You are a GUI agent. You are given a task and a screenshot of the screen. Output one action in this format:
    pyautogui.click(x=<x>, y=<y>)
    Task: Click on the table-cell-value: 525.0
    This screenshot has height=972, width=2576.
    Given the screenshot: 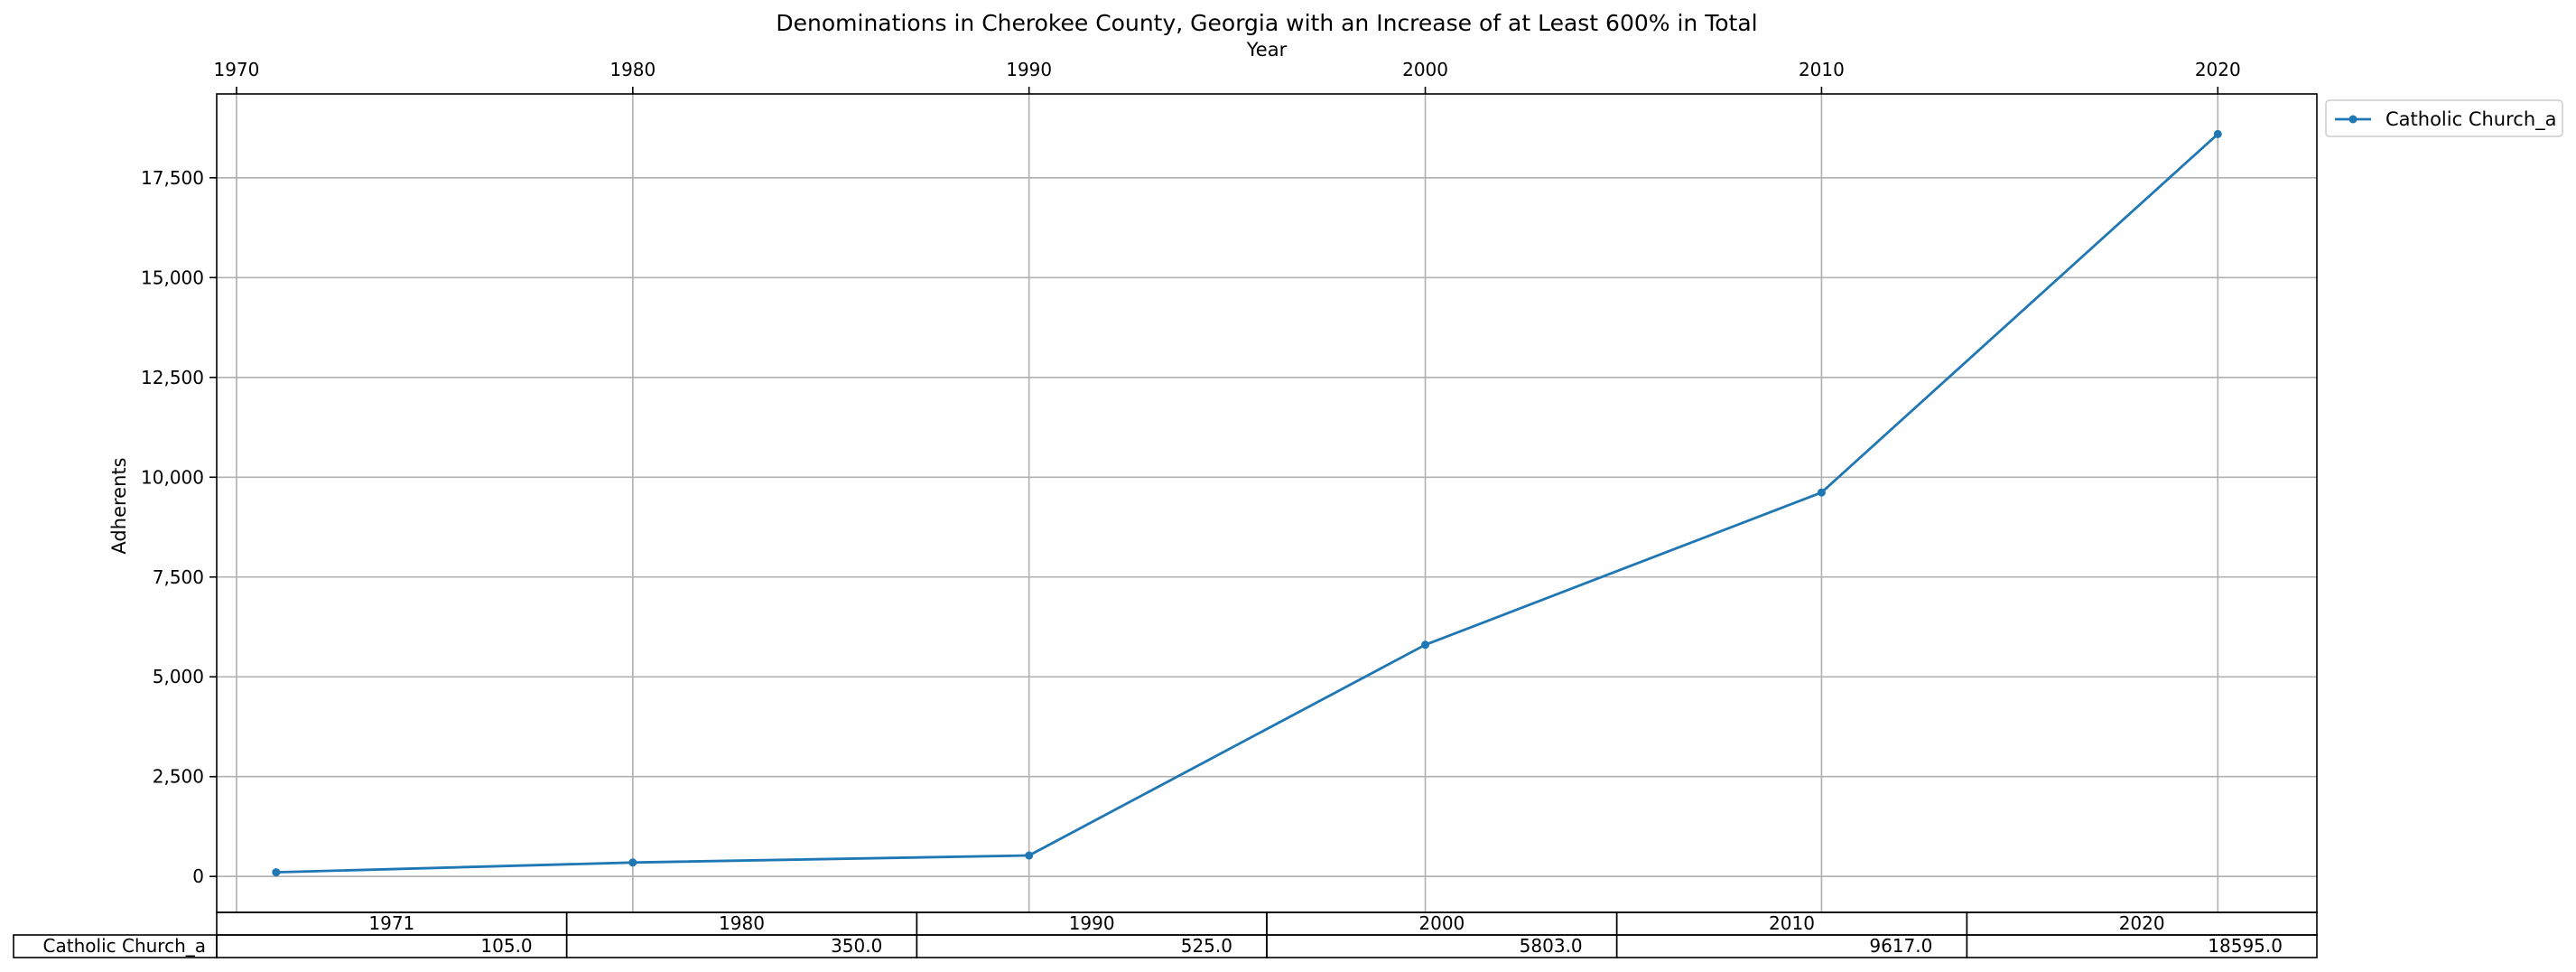 What is the action you would take?
    pyautogui.click(x=1206, y=946)
    